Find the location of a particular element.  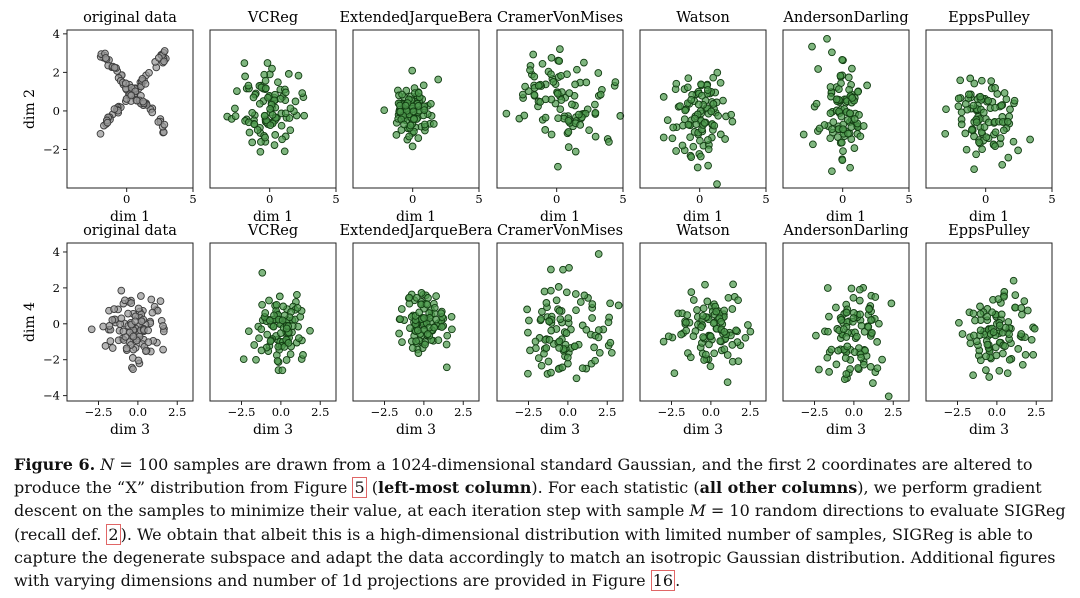

scatter-panel-1-5: AndersonDarling −2.5 0.0 2.5 dim 3 is located at coordinates (846, 330).